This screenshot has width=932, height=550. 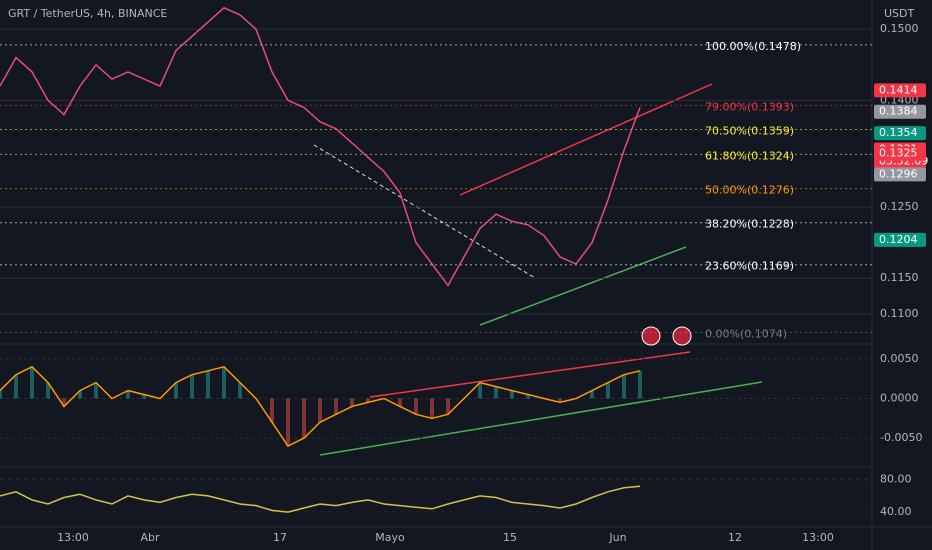 I want to click on y-tick-label: 80.00, so click(x=896, y=479).